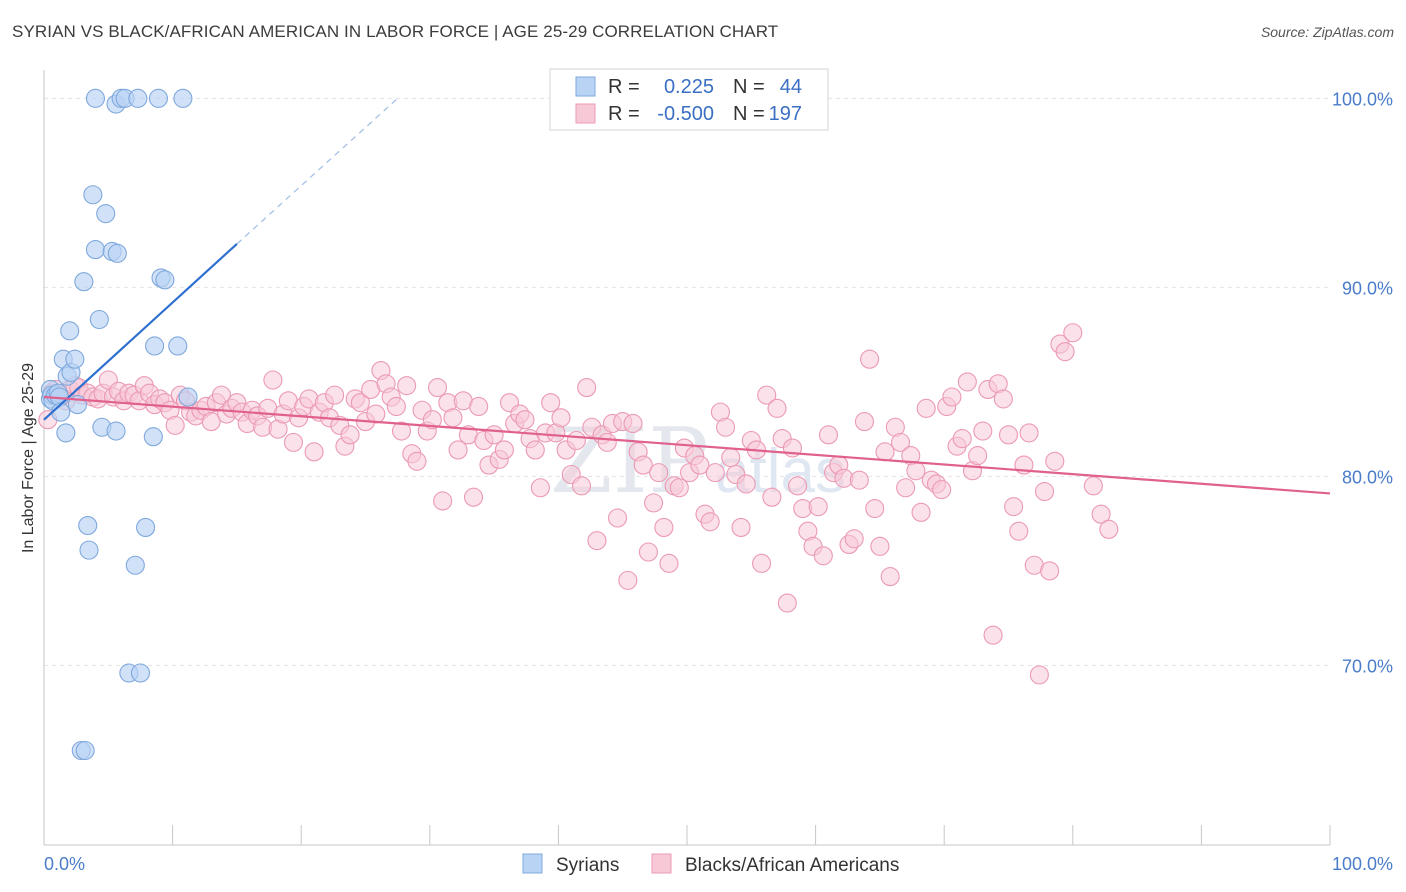  Describe the element at coordinates (687, 445) in the screenshot. I see `trend-blacks` at that location.